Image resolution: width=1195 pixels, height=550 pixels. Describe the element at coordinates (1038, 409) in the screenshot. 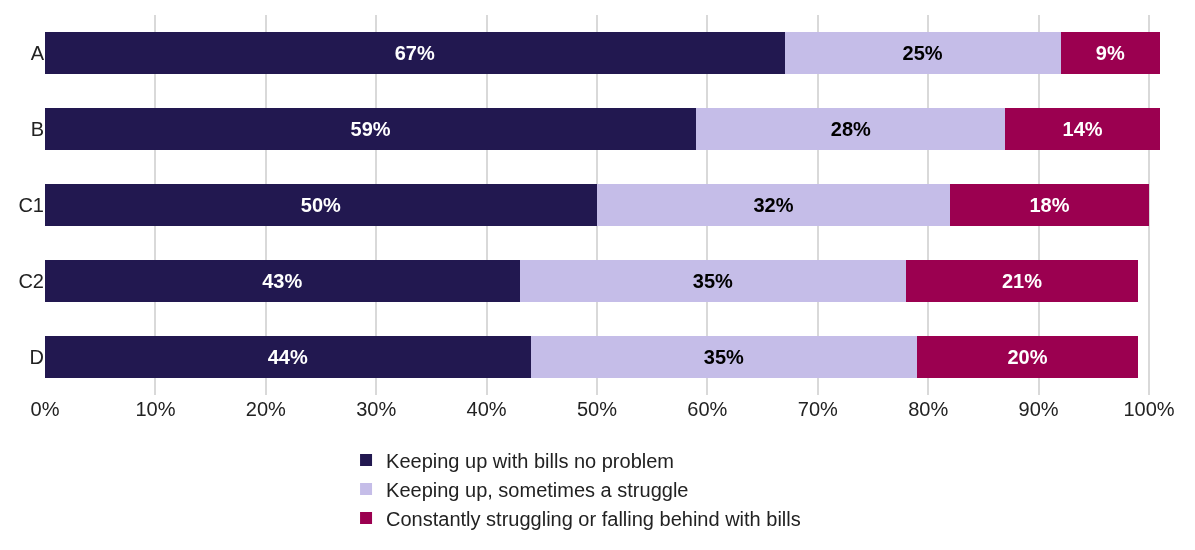

I see `x-tick-label: 90%` at that location.